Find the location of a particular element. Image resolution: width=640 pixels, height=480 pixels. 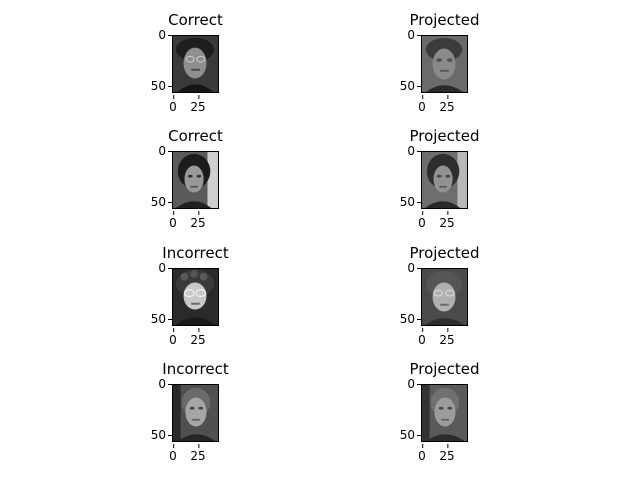

face-panel-row3-projected: Projected 0 50 0 25 is located at coordinates (440, 295).